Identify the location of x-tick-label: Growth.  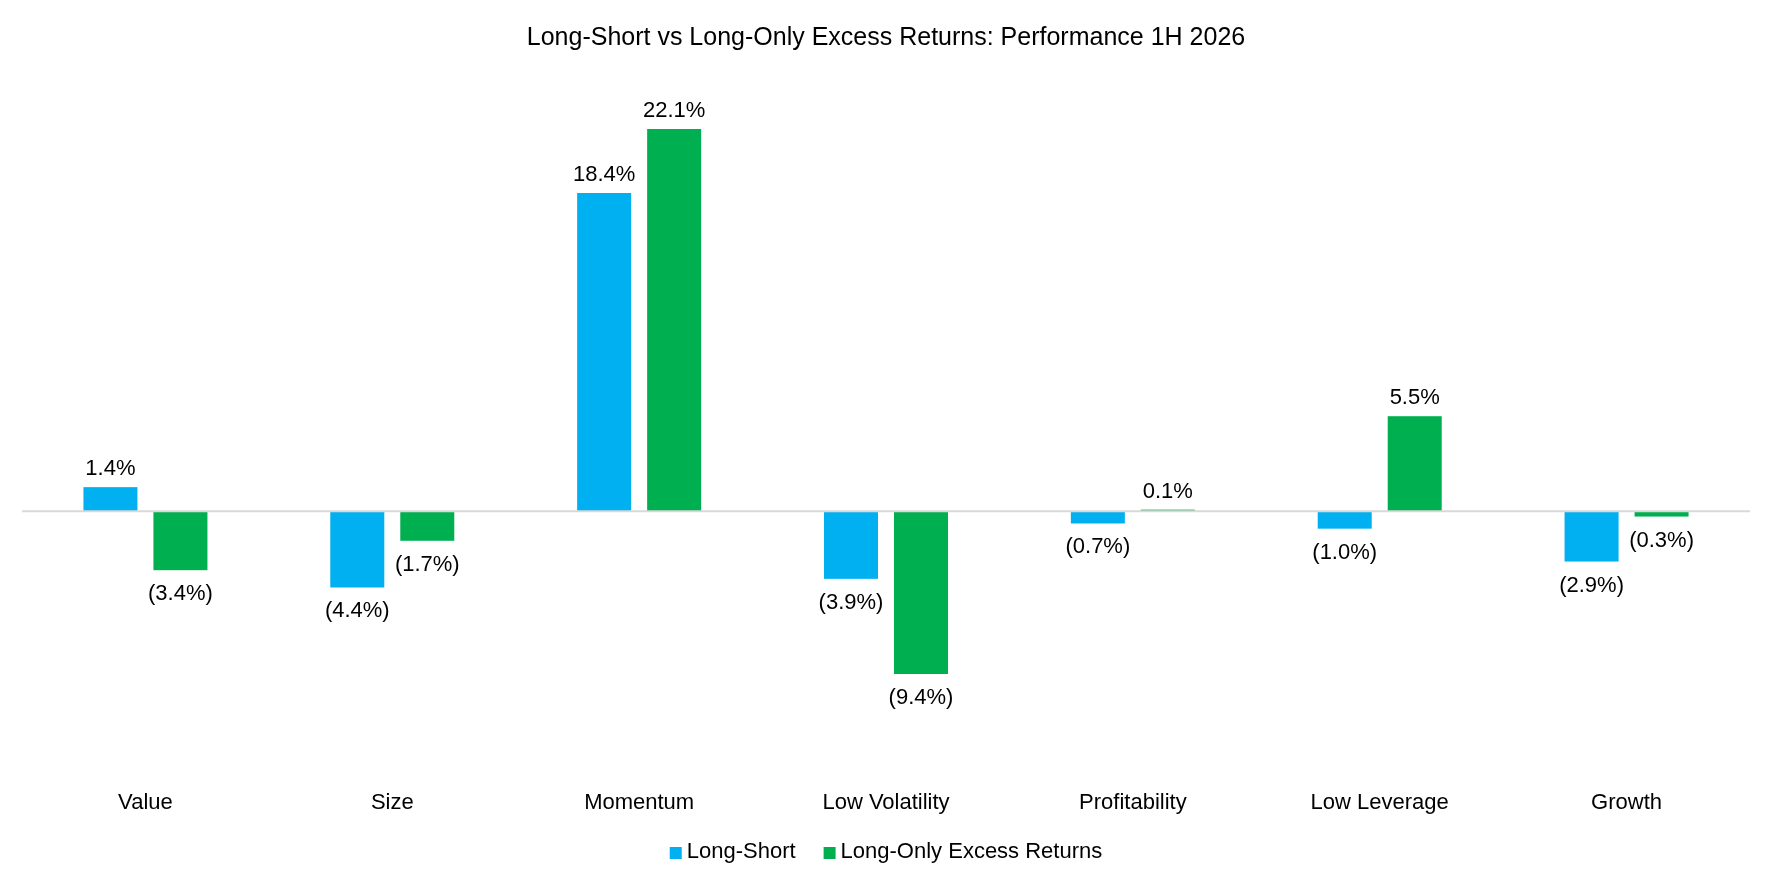
(1627, 801).